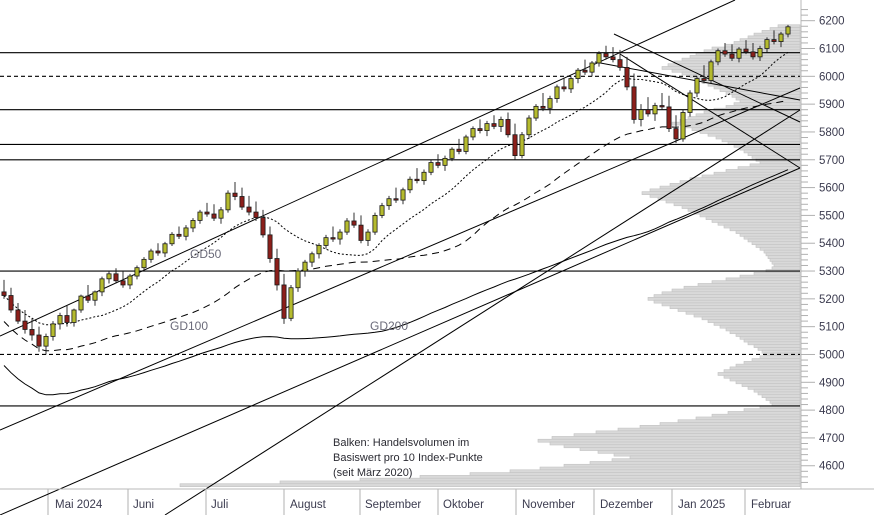  I want to click on y-axis-tick-label: 6200, so click(832, 22).